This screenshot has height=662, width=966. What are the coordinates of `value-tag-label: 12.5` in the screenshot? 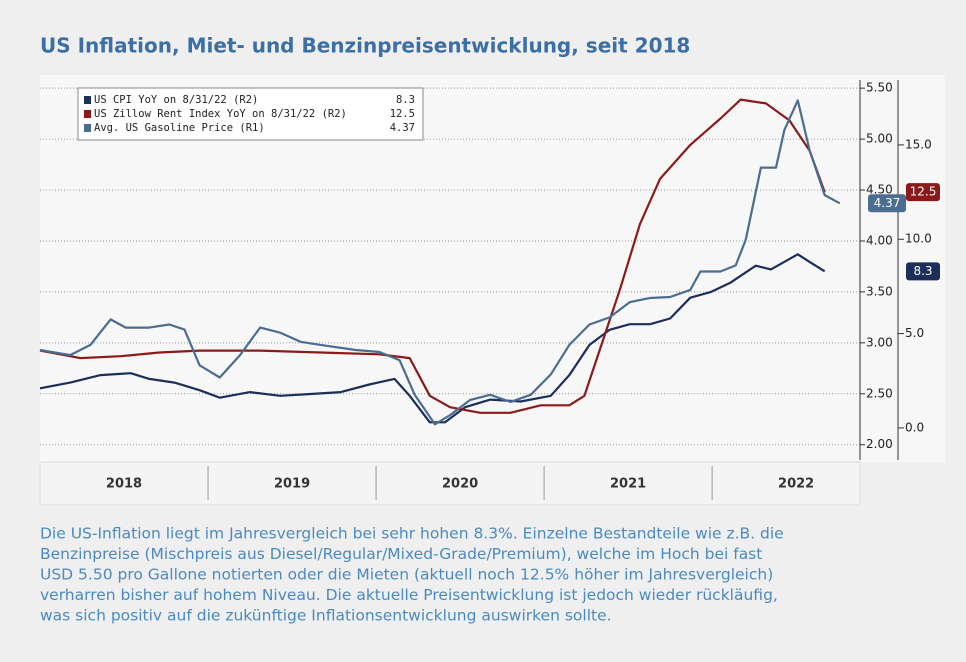 It's located at (923, 192).